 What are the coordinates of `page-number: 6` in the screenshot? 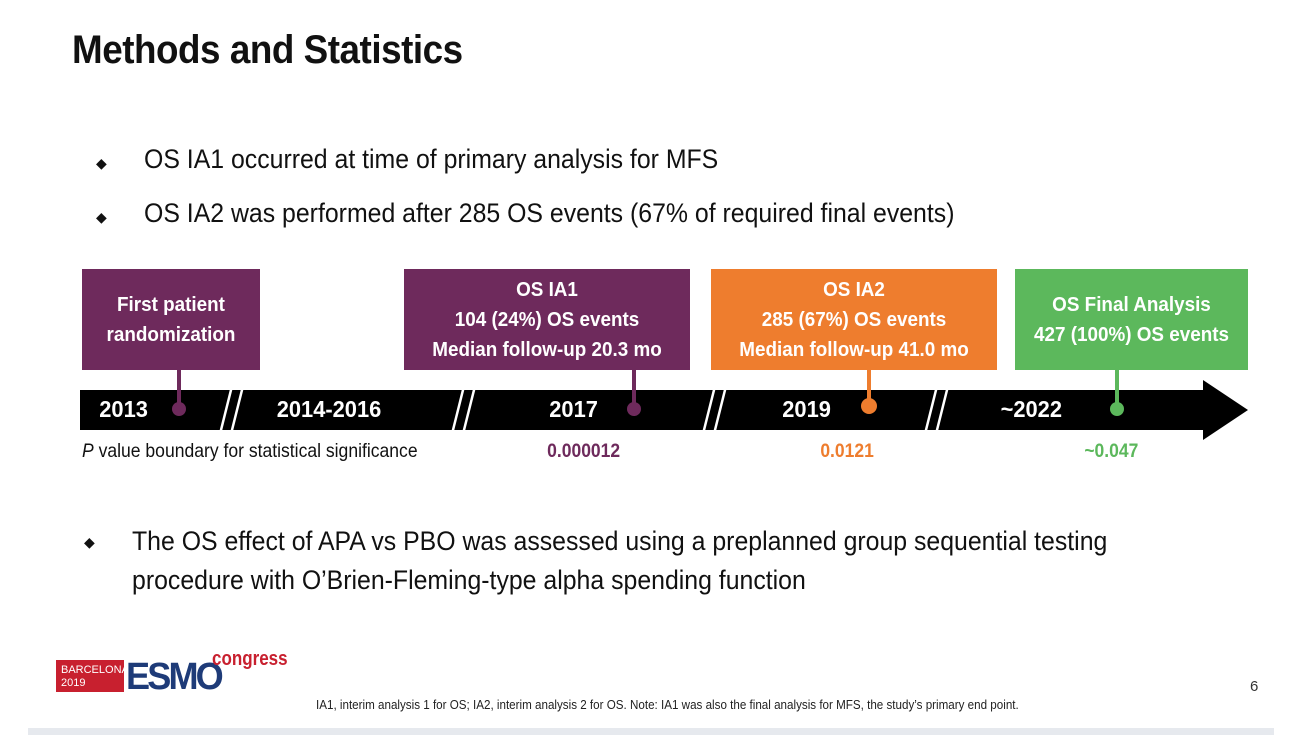 It's located at (1254, 686).